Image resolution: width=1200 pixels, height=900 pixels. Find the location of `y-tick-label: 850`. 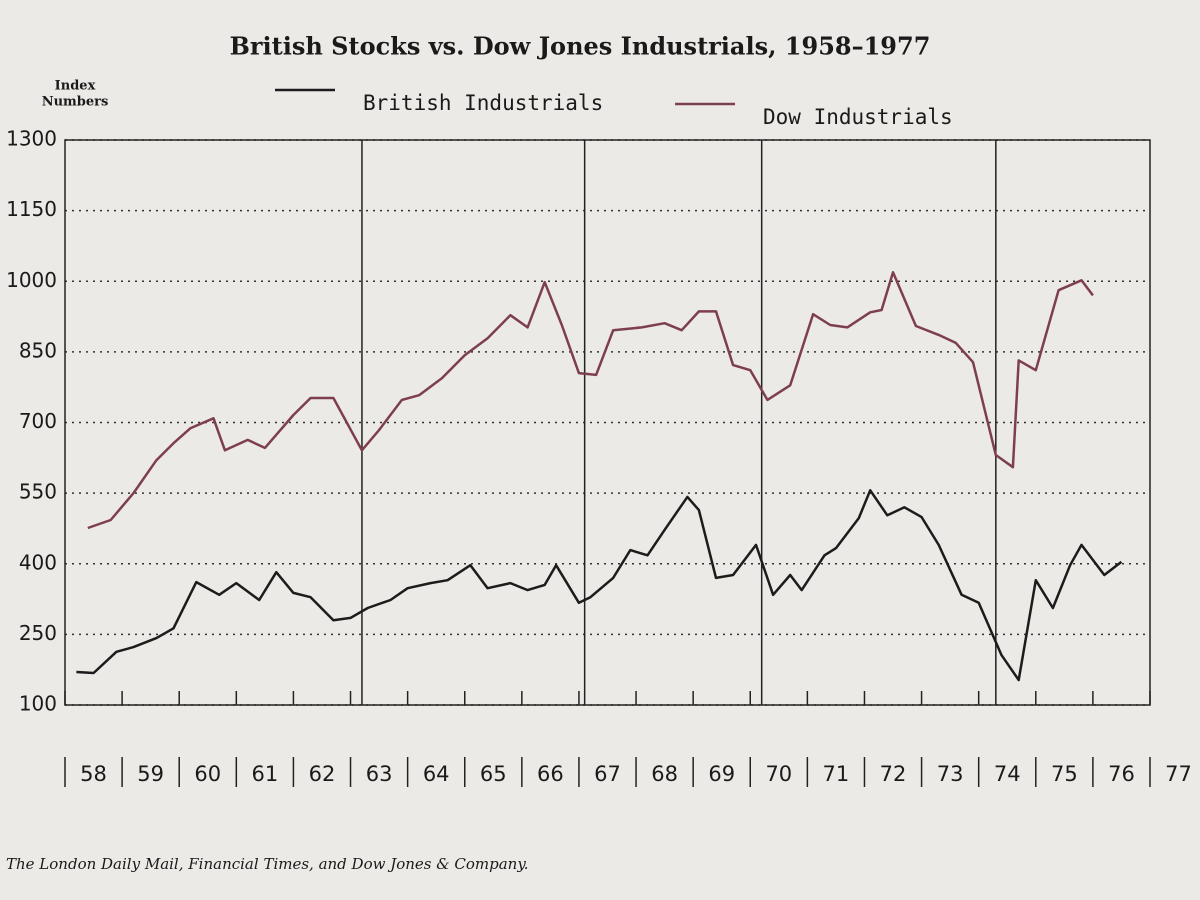

y-tick-label: 850 is located at coordinates (38, 350).